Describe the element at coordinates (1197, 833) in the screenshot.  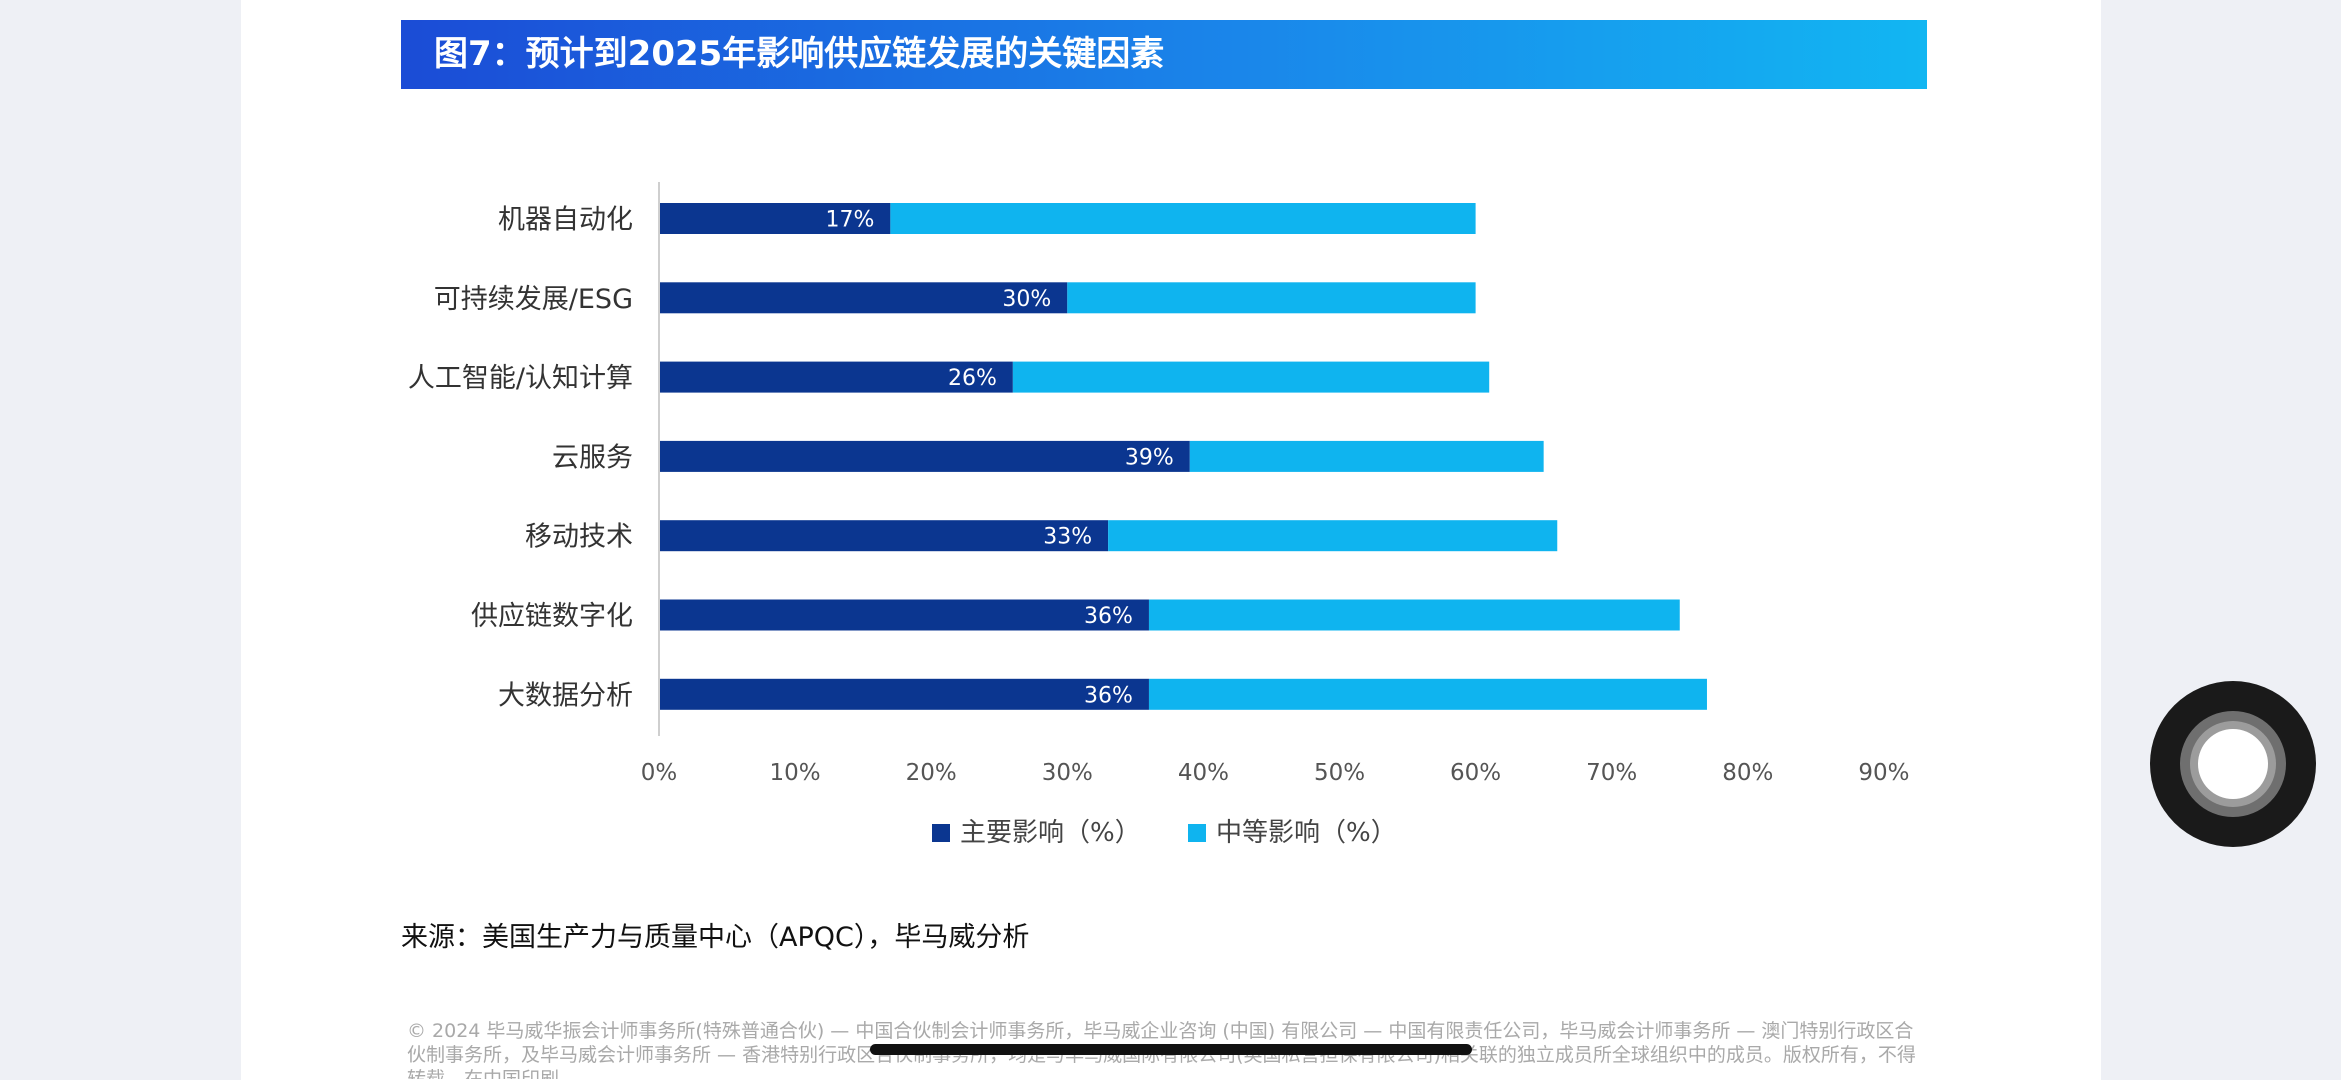
I see `legend-swatch-moderate` at that location.